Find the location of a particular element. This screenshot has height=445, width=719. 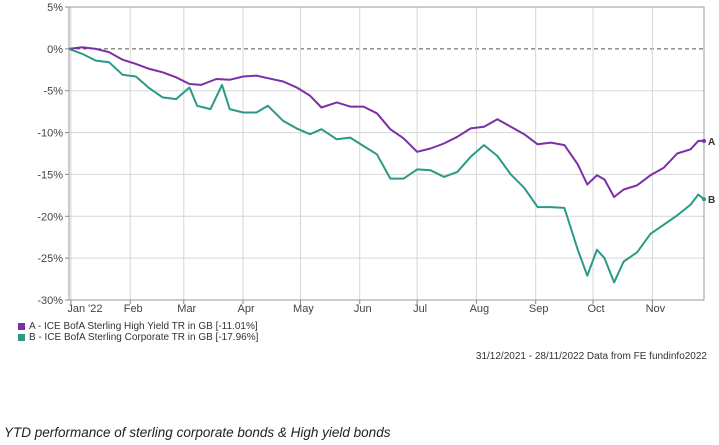

x-tick-label: Apr is located at coordinates (245, 309).